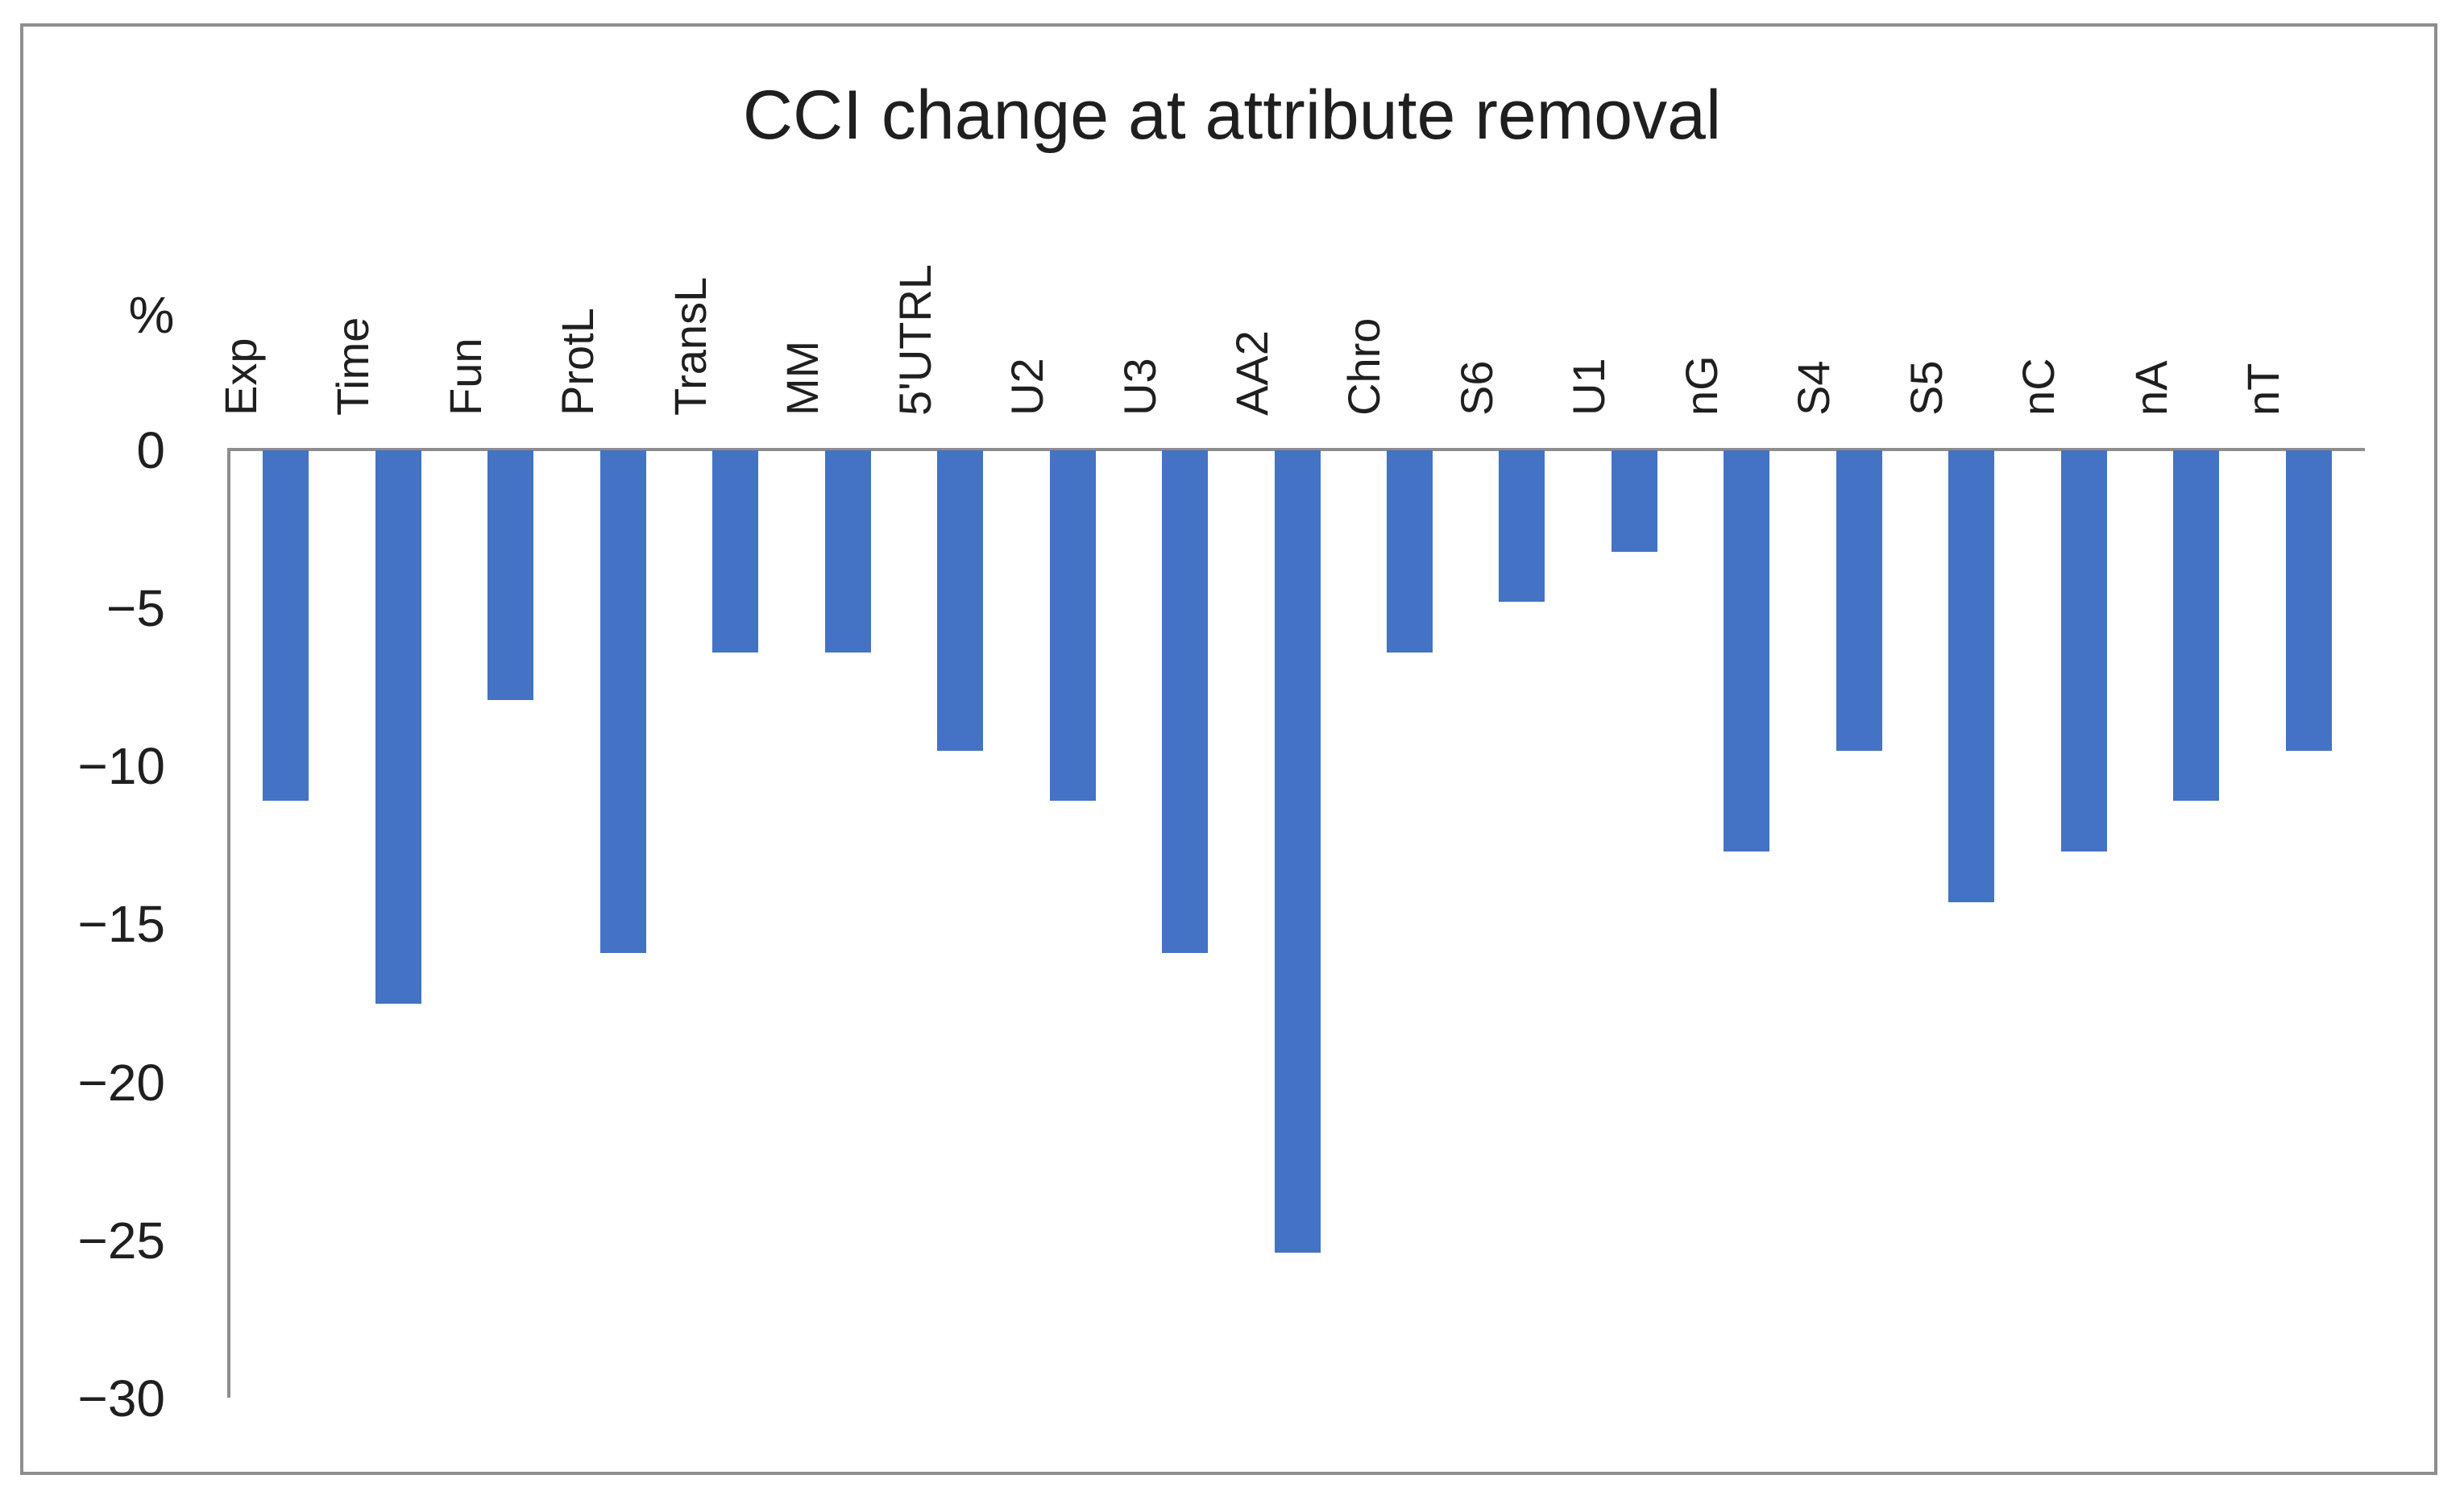 The image size is (2464, 1504). What do you see at coordinates (121, 1240) in the screenshot?
I see `y-axis-tick-label: −25` at bounding box center [121, 1240].